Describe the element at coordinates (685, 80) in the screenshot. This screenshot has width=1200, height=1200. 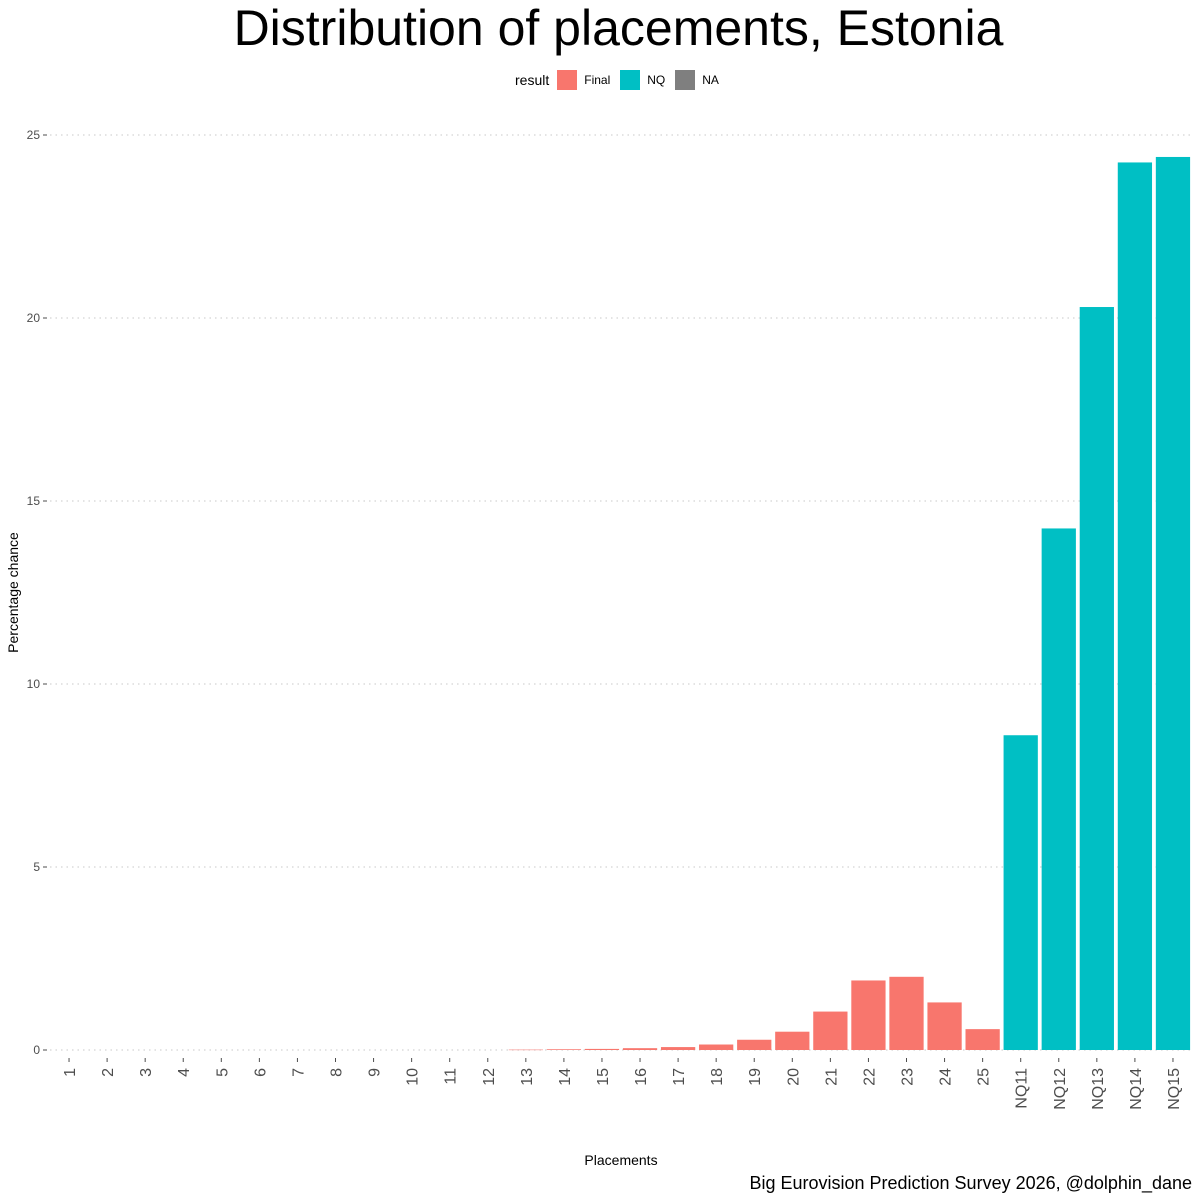
I see `legend-key-na` at that location.